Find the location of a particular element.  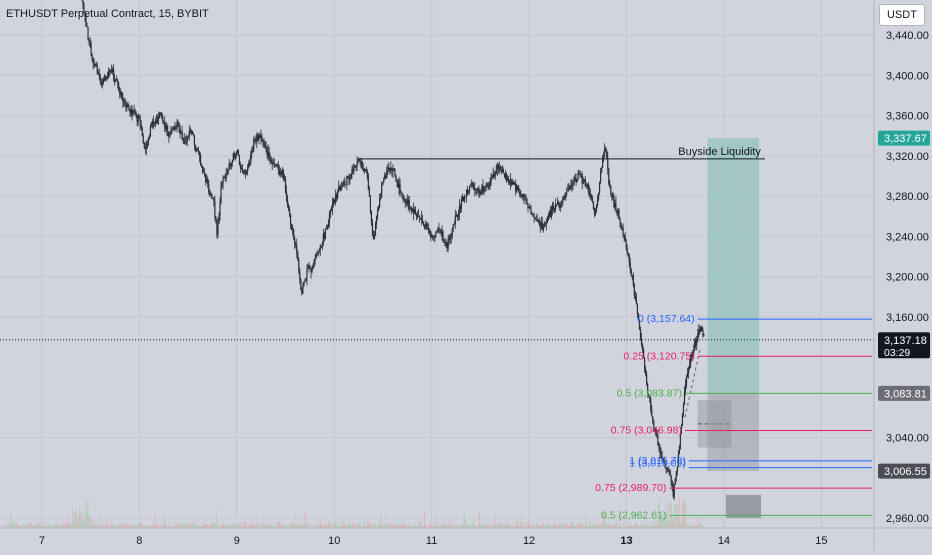

symbol-title: ETHUSDT Perpetual Contract, 15, BYBIT is located at coordinates (107, 14).